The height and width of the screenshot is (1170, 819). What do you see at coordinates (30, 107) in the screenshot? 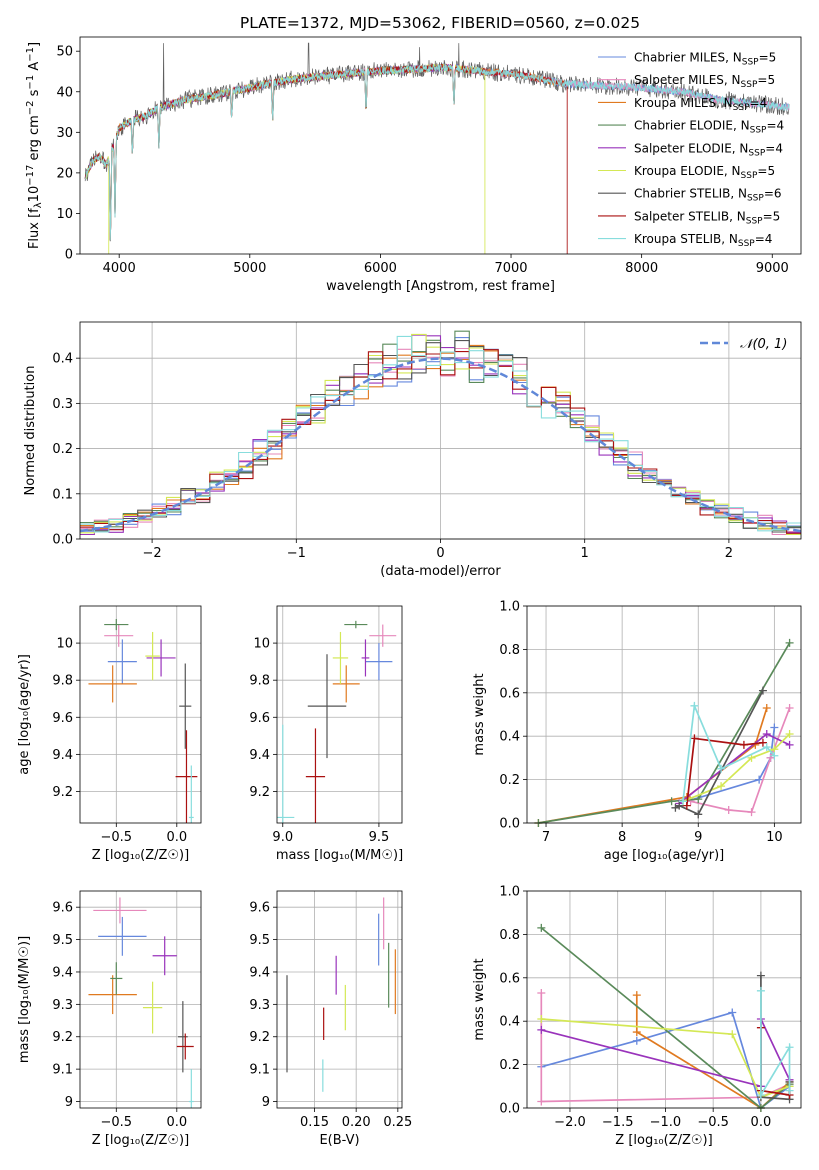
I see `y-axis-label-part: −2` at bounding box center [30, 107].